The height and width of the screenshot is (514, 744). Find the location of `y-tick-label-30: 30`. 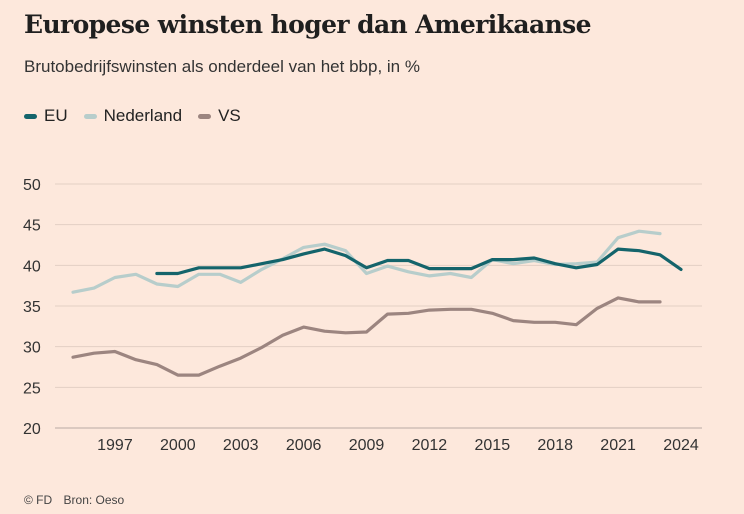

y-tick-label-30: 30 is located at coordinates (32, 348).